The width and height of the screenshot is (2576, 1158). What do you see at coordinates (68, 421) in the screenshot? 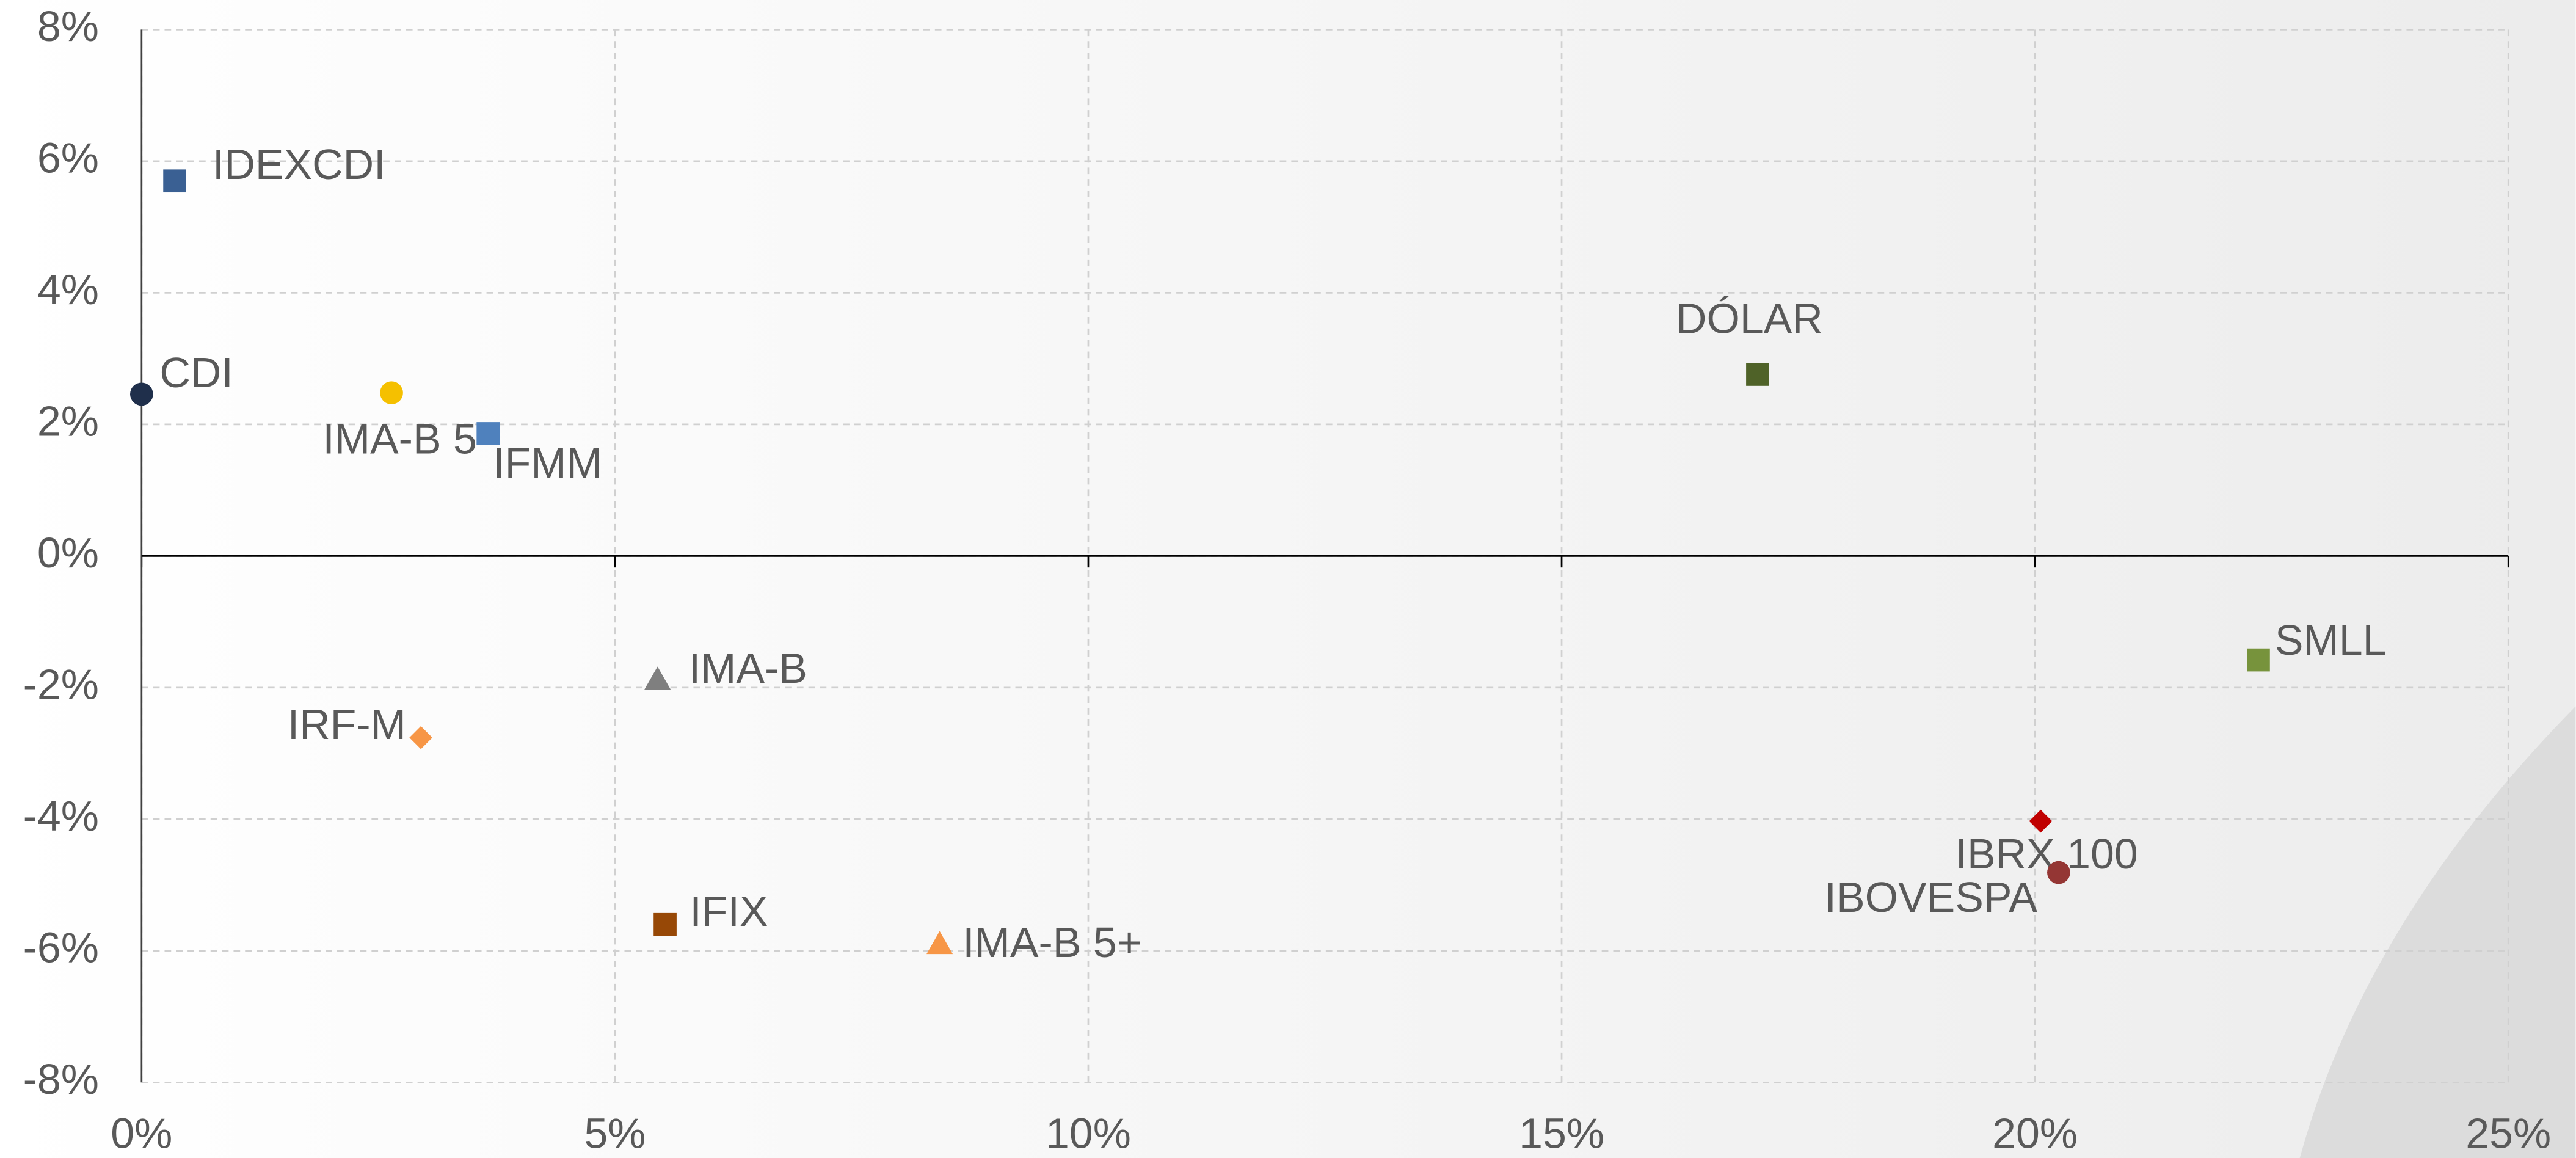
I see `y-tick-label: 2%` at bounding box center [68, 421].